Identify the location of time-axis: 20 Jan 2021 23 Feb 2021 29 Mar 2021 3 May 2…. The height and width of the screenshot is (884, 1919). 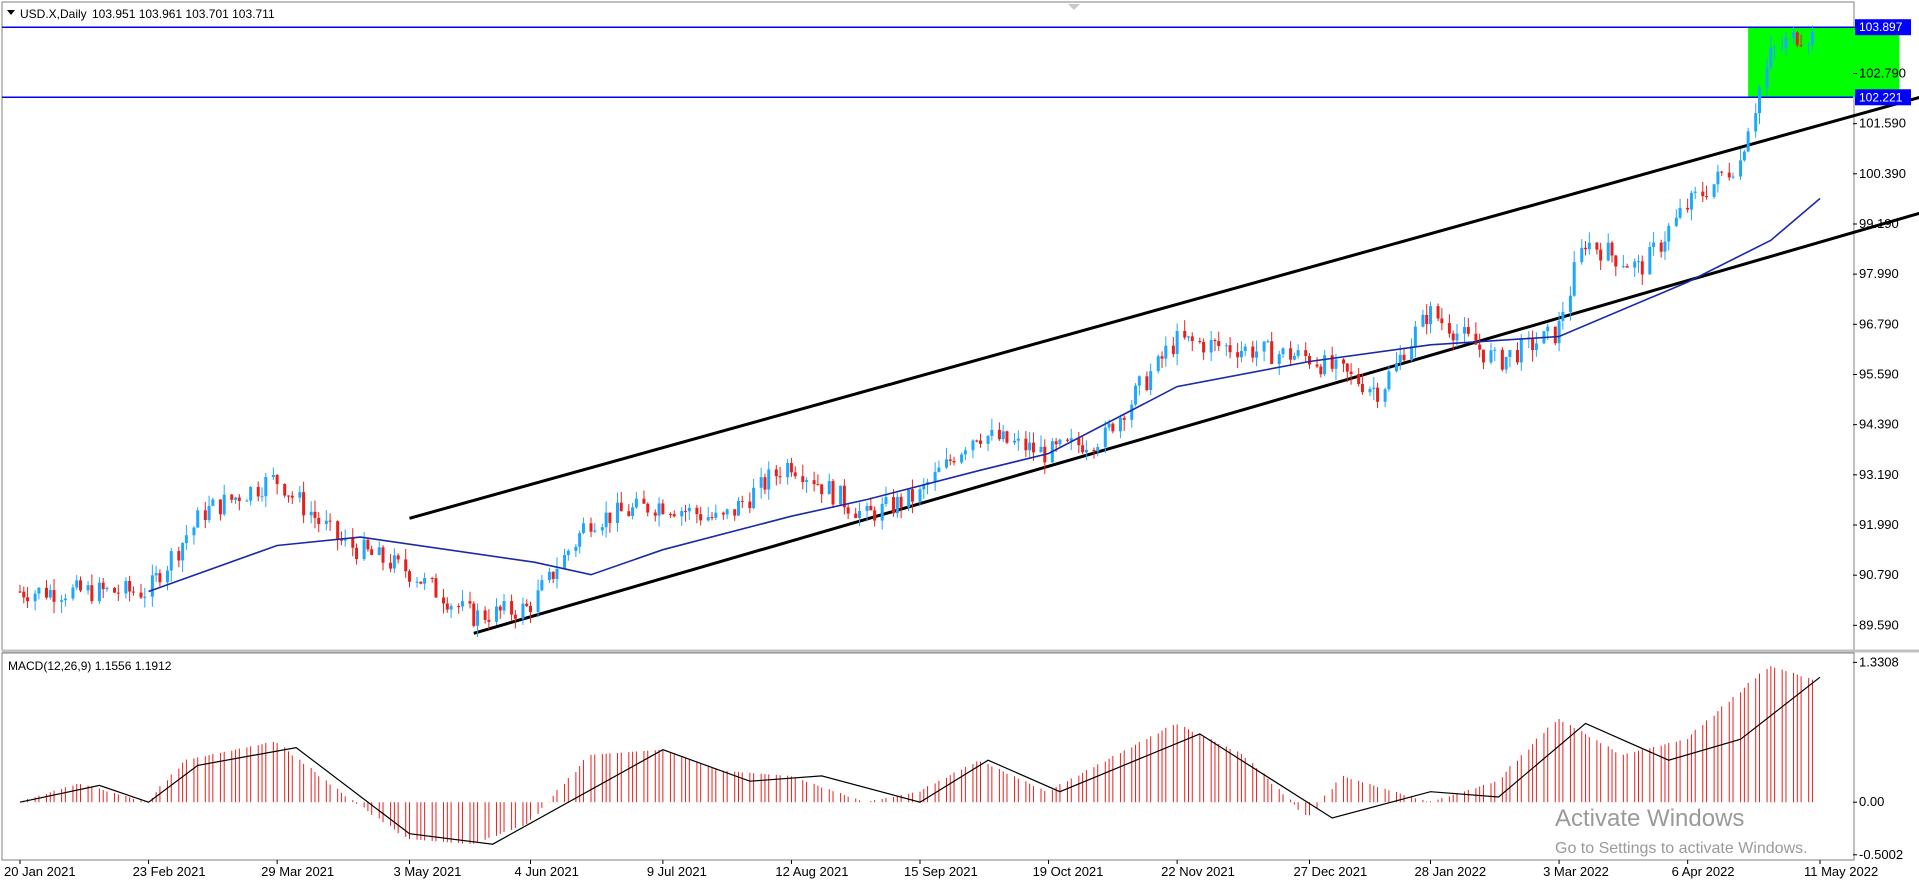
(941, 869).